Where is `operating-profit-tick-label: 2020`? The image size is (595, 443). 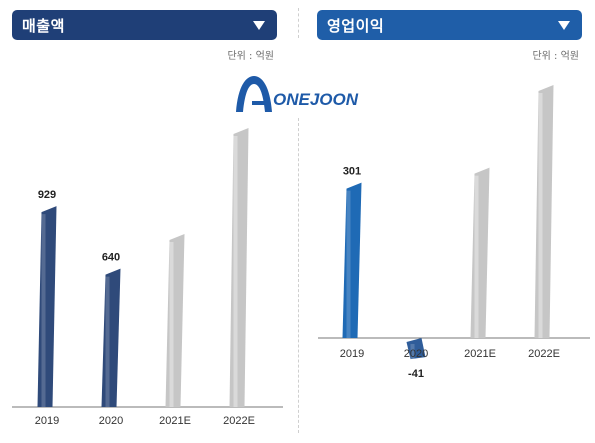 operating-profit-tick-label: 2020 is located at coordinates (416, 354).